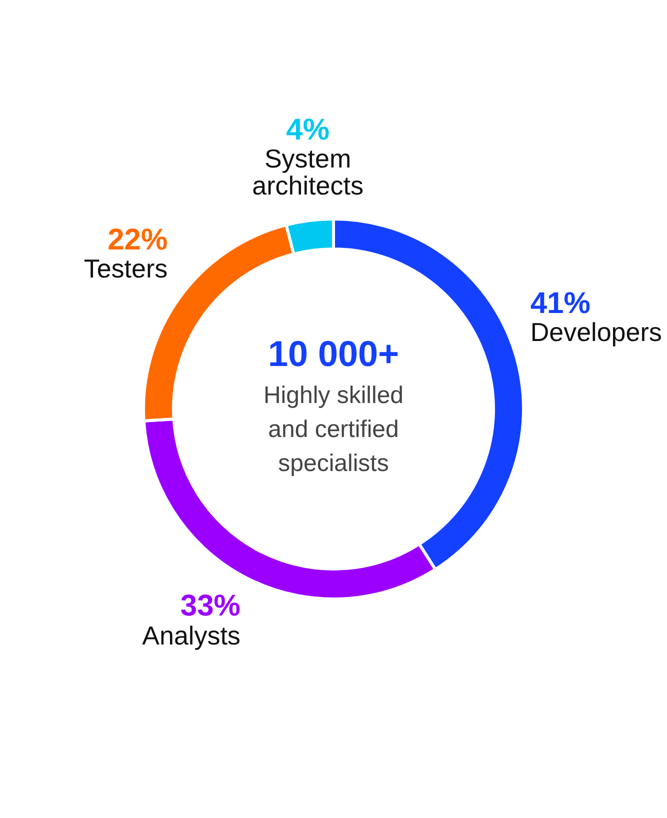 Image resolution: width=667 pixels, height=818 pixels. Describe the element at coordinates (210, 606) in the screenshot. I see `data-label: 33%` at that location.